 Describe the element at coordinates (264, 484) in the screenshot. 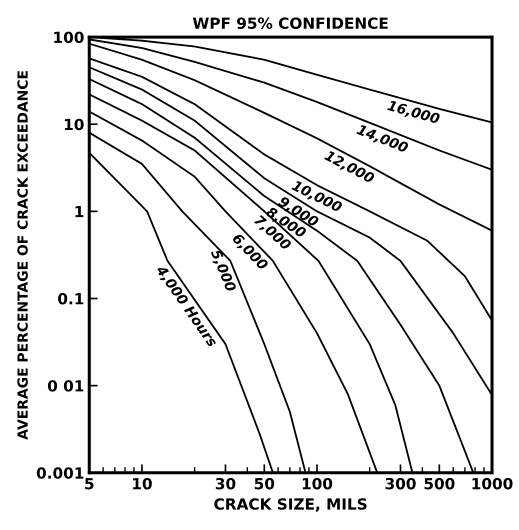

I see `x-tick-label: 50` at that location.